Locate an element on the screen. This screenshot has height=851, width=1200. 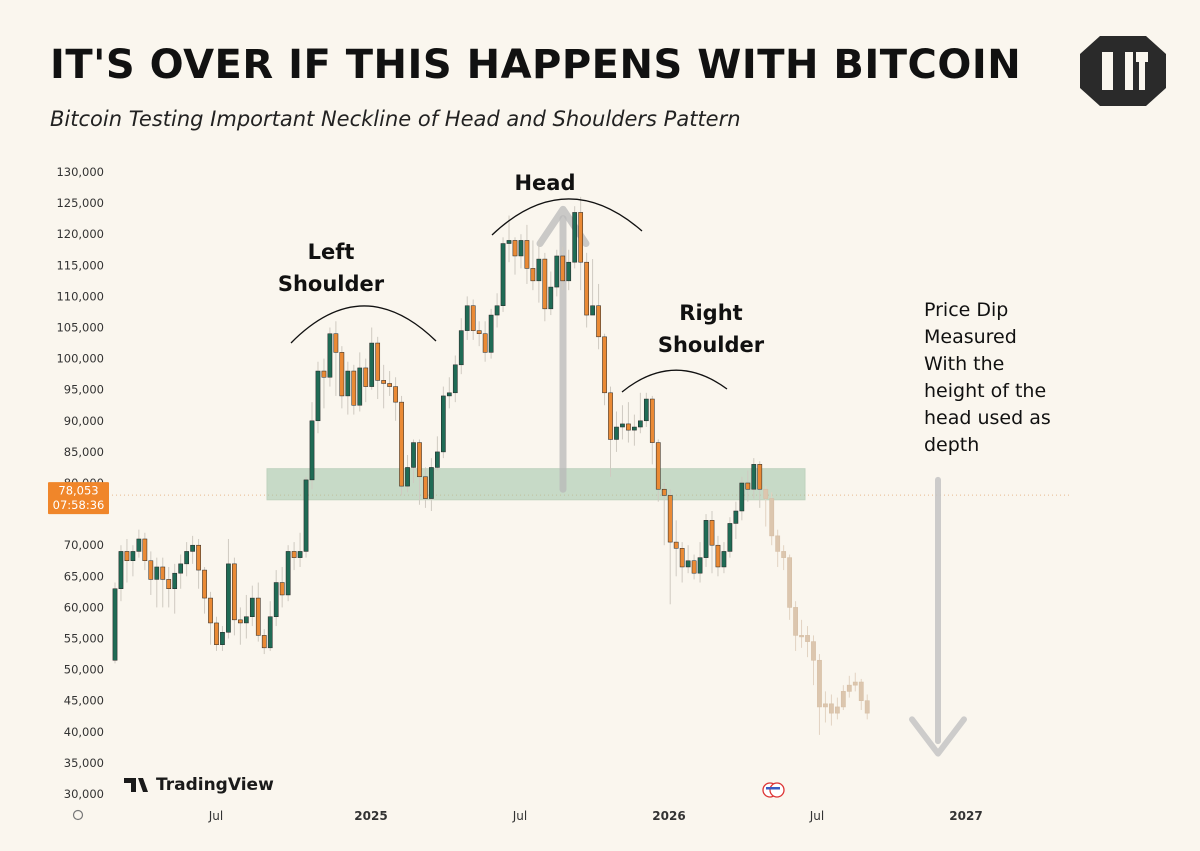
y-tick-label: 125,000 is located at coordinates (80, 203).